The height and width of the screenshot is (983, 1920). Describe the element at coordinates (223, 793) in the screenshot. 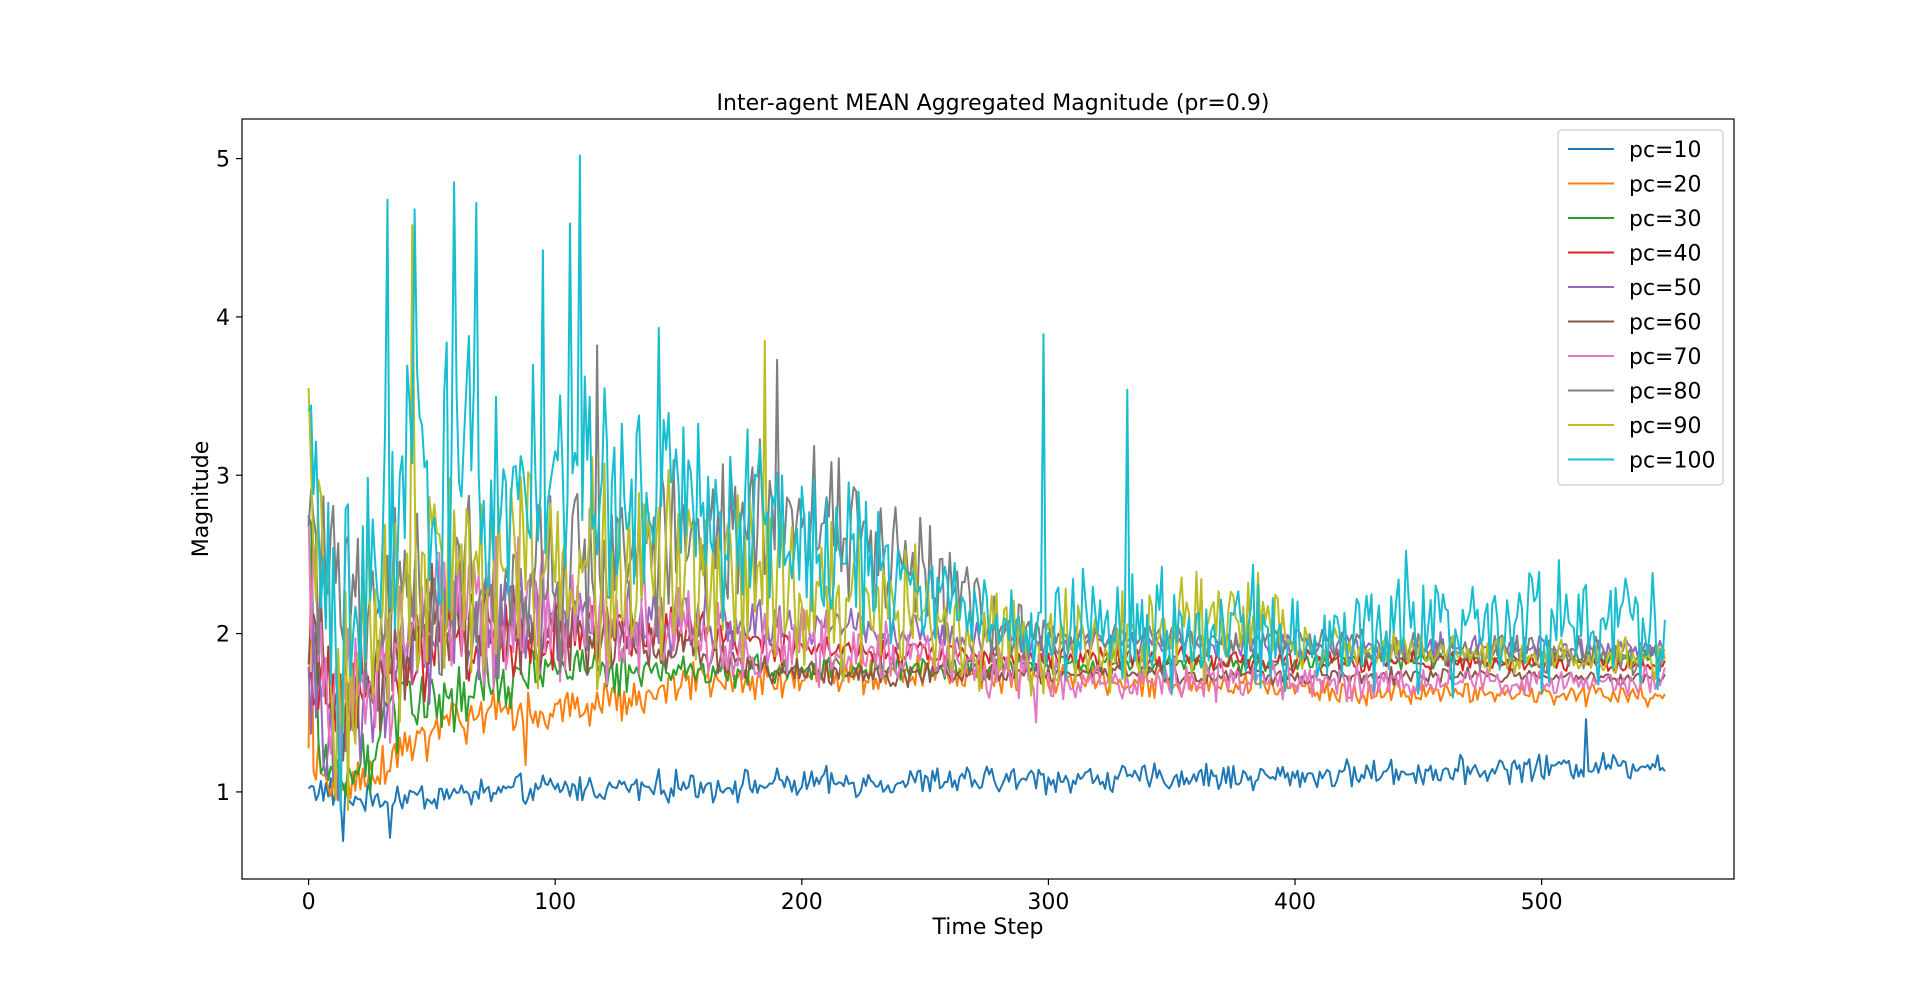

I see `y-tick-label: 1` at that location.